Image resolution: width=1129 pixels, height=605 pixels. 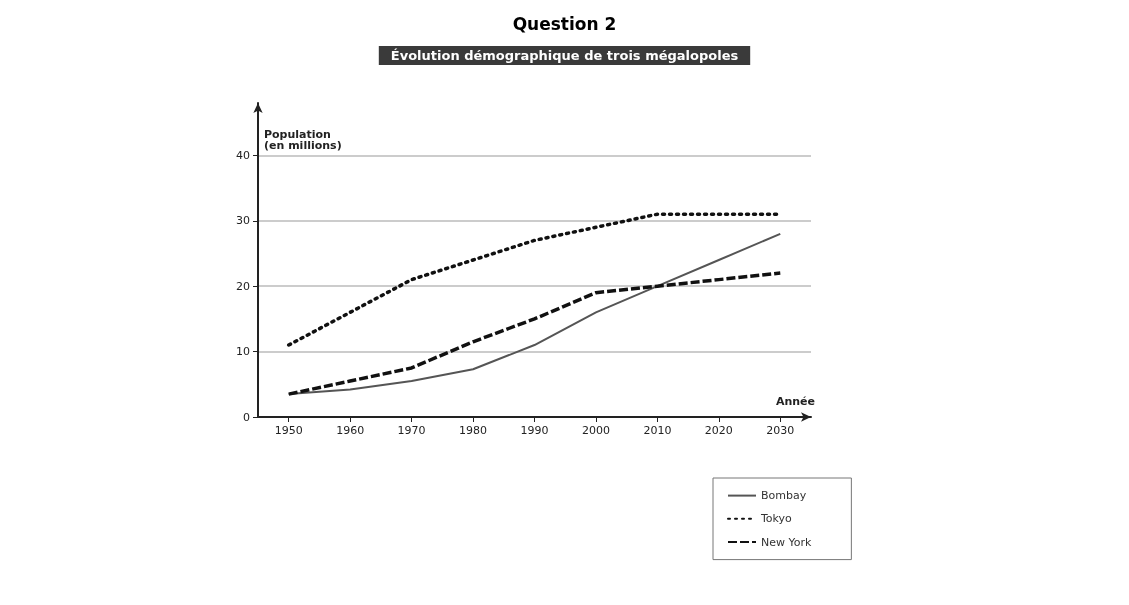 I want to click on x-tick-label: 1990, so click(x=534, y=430).